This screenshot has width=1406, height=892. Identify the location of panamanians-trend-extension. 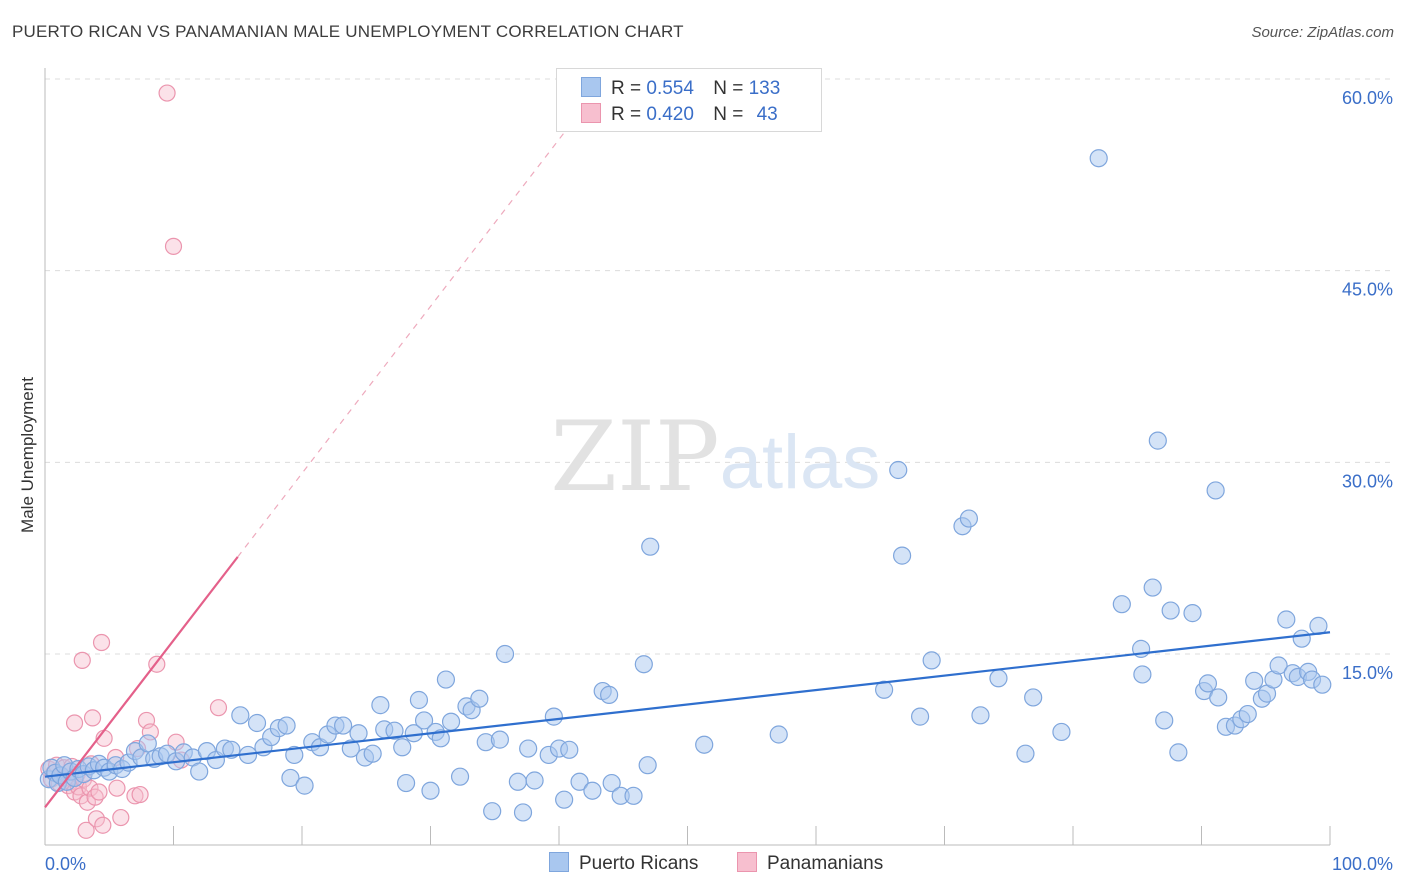
(424, 315).